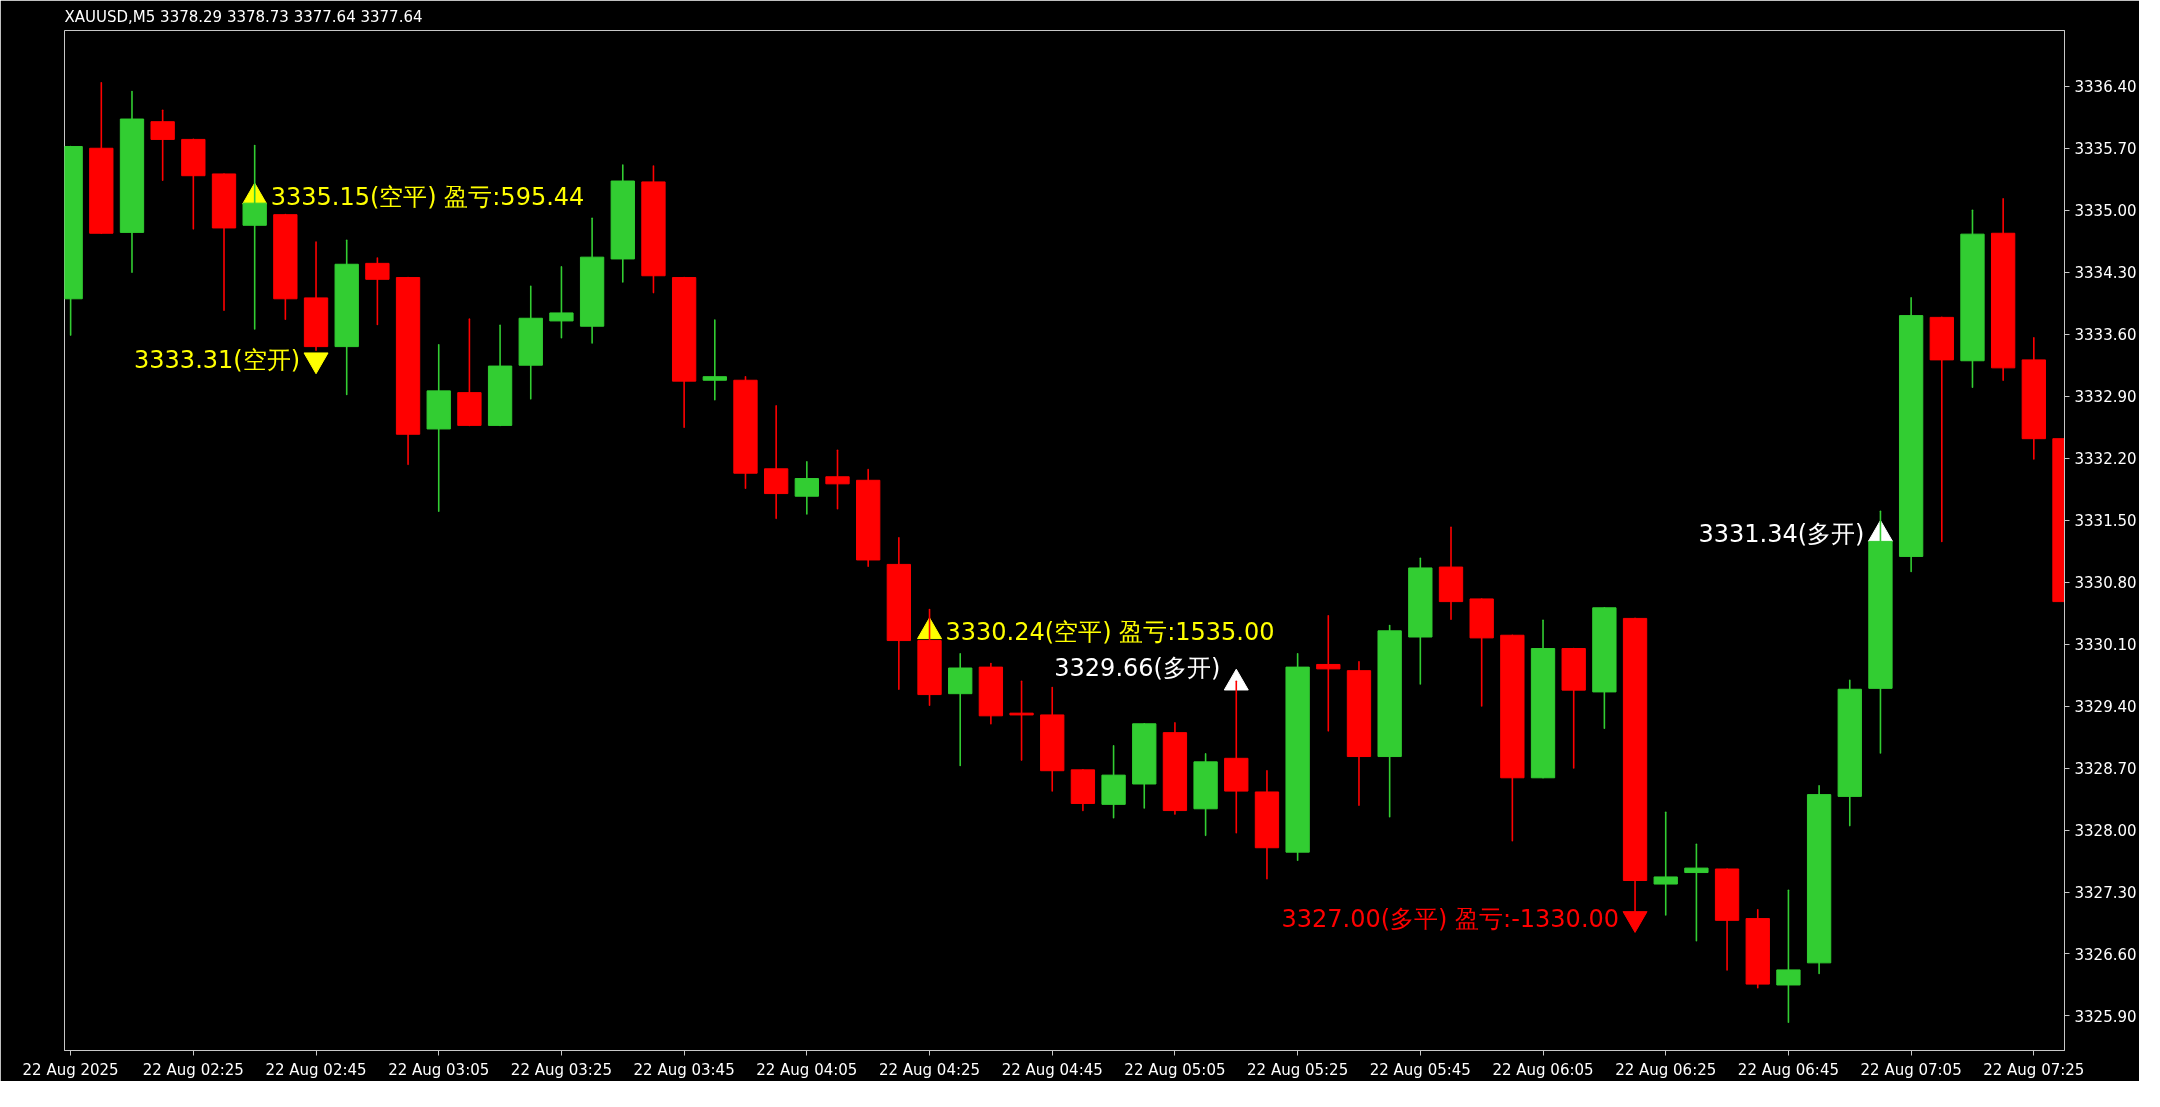  What do you see at coordinates (439, 1069) in the screenshot?
I see `x-tick-label: 22 Aug 03:05` at bounding box center [439, 1069].